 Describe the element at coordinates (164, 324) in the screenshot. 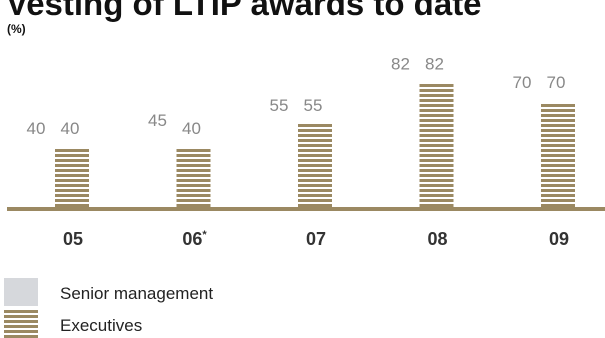

I see `legend-item-executives: Executives` at that location.